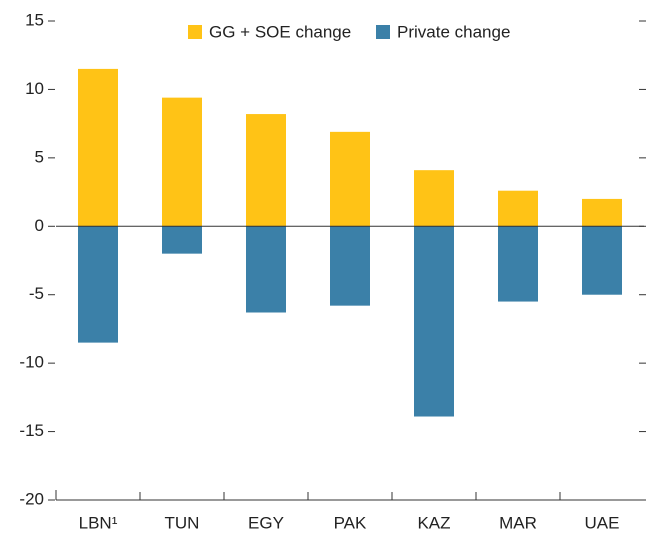  Describe the element at coordinates (602, 522) in the screenshot. I see `x-tick-label: UAE` at that location.